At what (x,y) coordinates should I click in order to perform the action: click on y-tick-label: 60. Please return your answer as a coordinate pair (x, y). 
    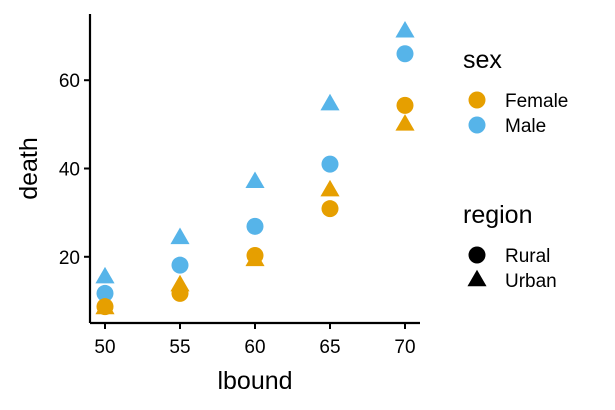
    Looking at the image, I should click on (69, 81).